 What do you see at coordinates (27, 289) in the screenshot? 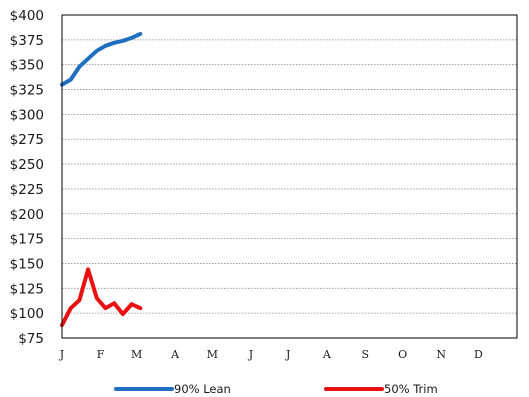
I see `y-tick-label: $125` at bounding box center [27, 289].